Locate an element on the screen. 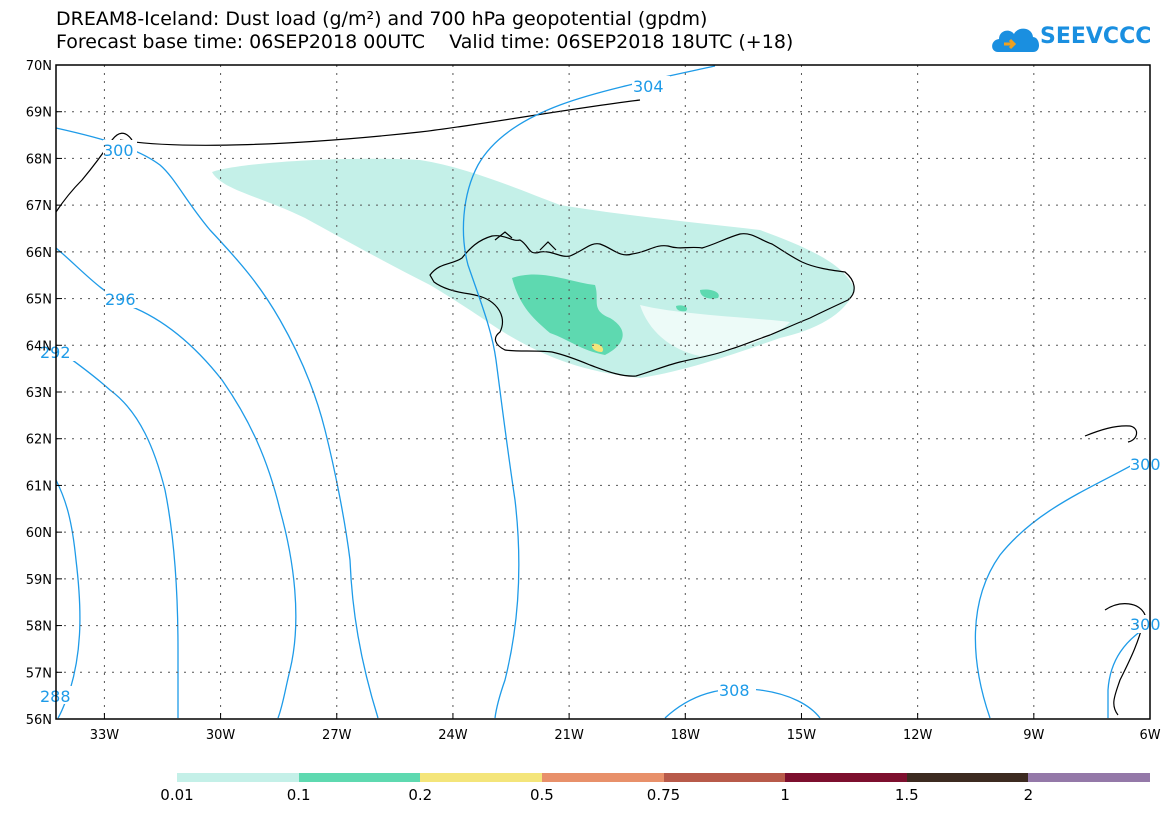 Image resolution: width=1175 pixels, height=815 pixels. lat-label-56N: 56N is located at coordinates (39, 720).